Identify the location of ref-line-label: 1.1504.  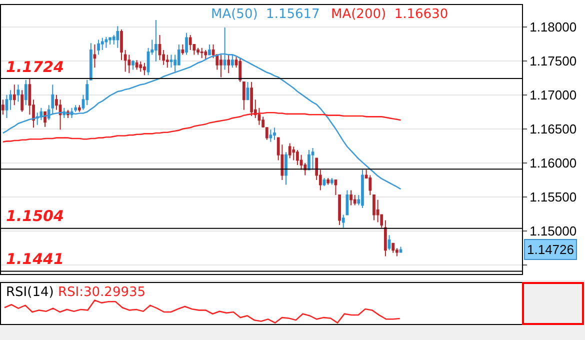
(35, 216).